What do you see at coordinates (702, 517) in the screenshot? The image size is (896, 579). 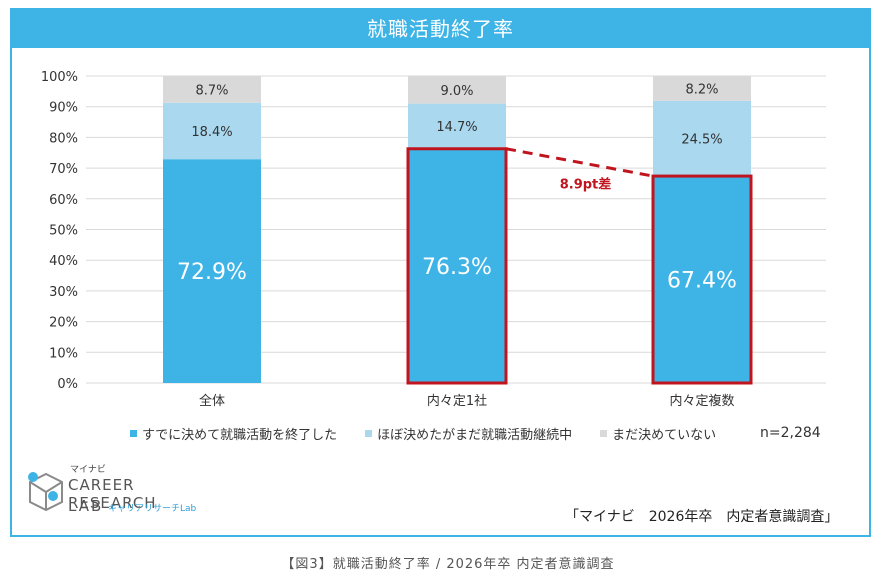 I see `source-label: 「マイナビ 2026年卒 内定者意識調査」` at bounding box center [702, 517].